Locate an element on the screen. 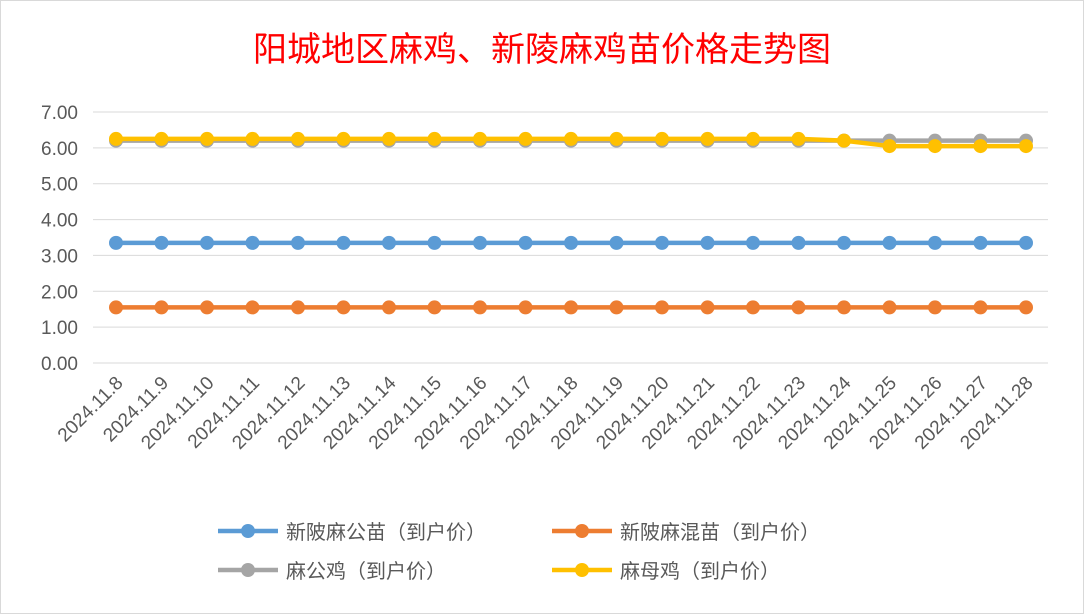 Image resolution: width=1084 pixels, height=614 pixels. legend: 新陂麻公苗（到户价） 新陂麻混苗（到户价） 麻公鸡（到户价） 麻母鸡（到户价） is located at coordinates (519, 551).